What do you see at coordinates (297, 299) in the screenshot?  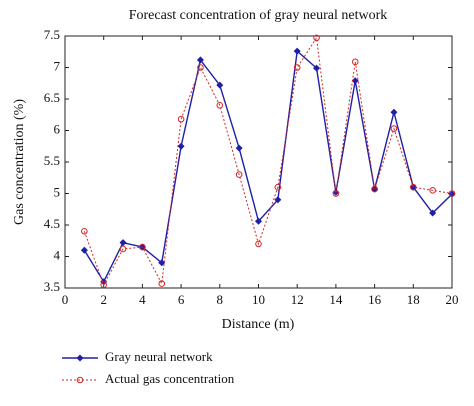 I see `x-tick-label: 12` at bounding box center [297, 299].